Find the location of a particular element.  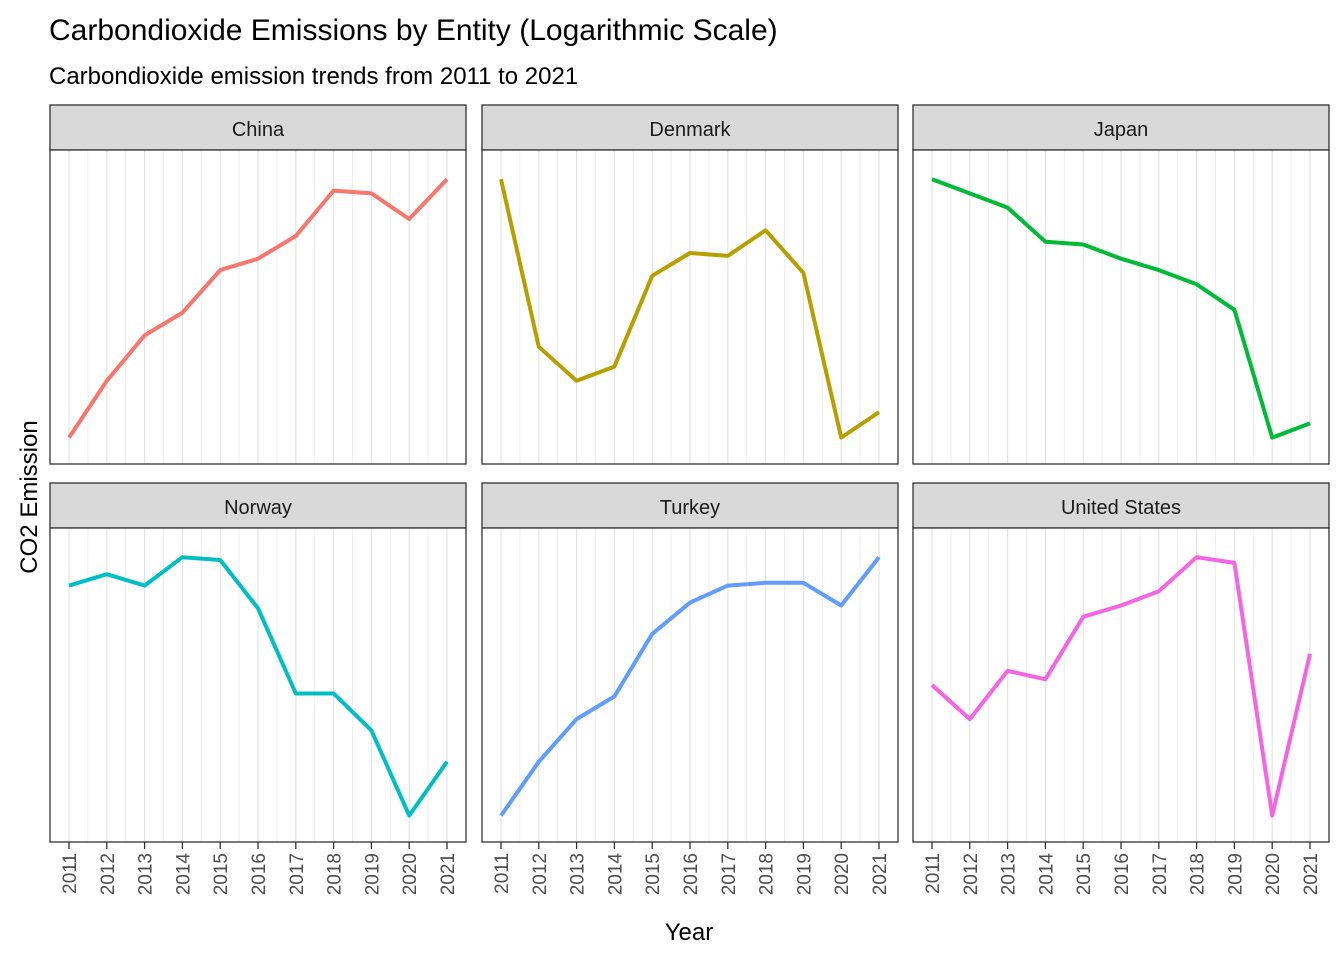

facet-panel: Japan is located at coordinates (1121, 284).